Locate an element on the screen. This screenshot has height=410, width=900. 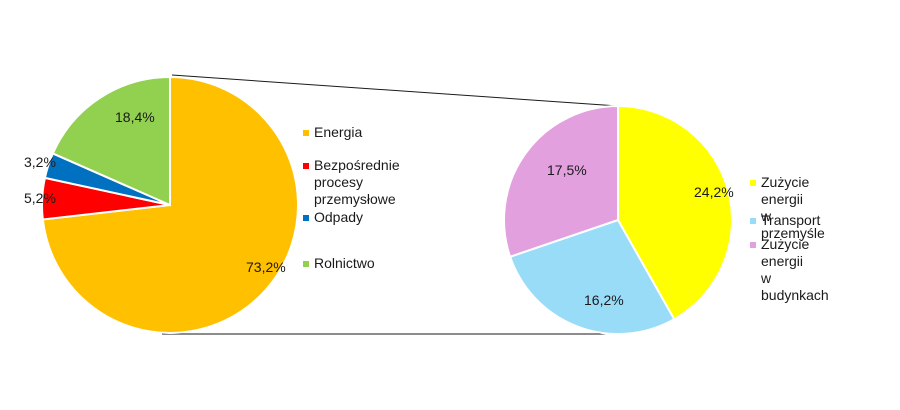
legend-label: Bezpośrednie procesy przemysłowe is located at coordinates (357, 182).